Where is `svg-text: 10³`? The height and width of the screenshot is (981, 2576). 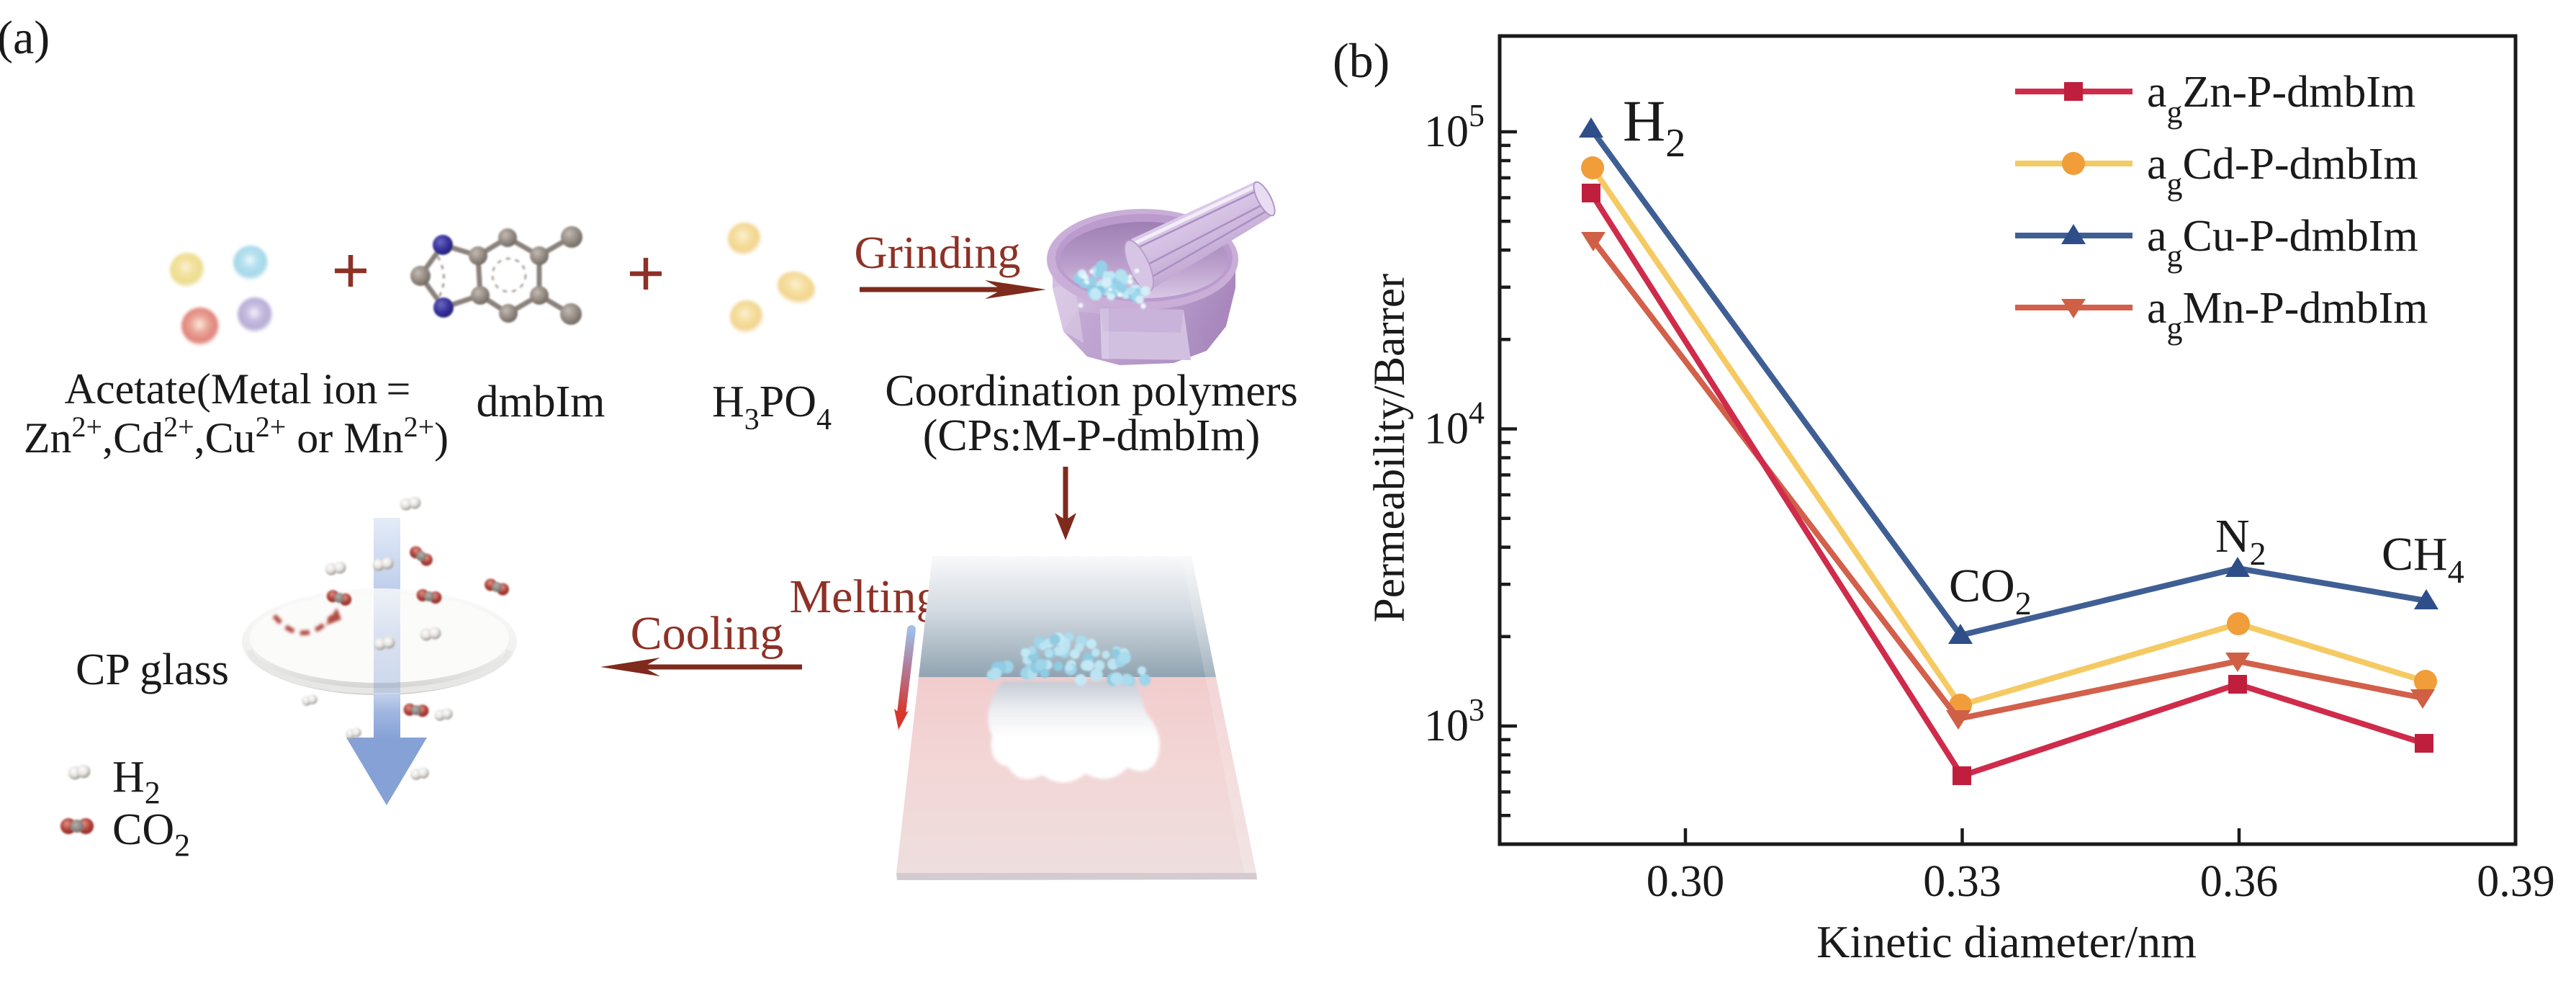 svg-text: 10³ is located at coordinates (1454, 722).